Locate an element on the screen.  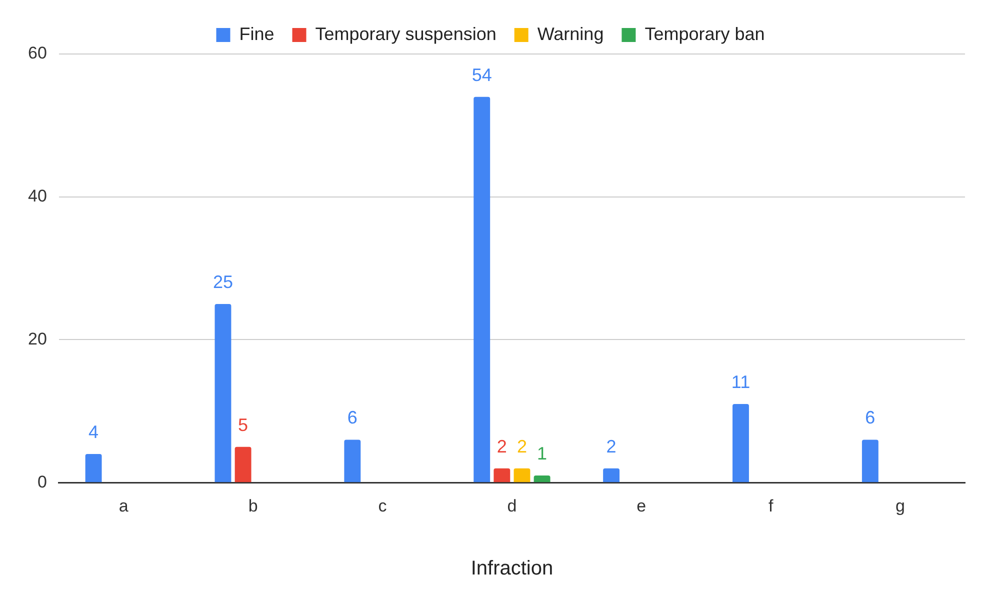
data-label: 1 is located at coordinates (542, 453).